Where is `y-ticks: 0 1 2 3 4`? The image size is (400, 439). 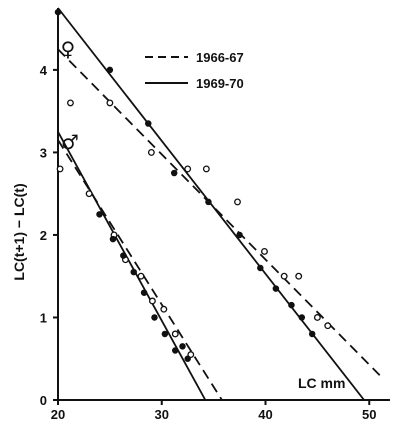 y-ticks: 0 1 2 3 4 is located at coordinates (49, 235).